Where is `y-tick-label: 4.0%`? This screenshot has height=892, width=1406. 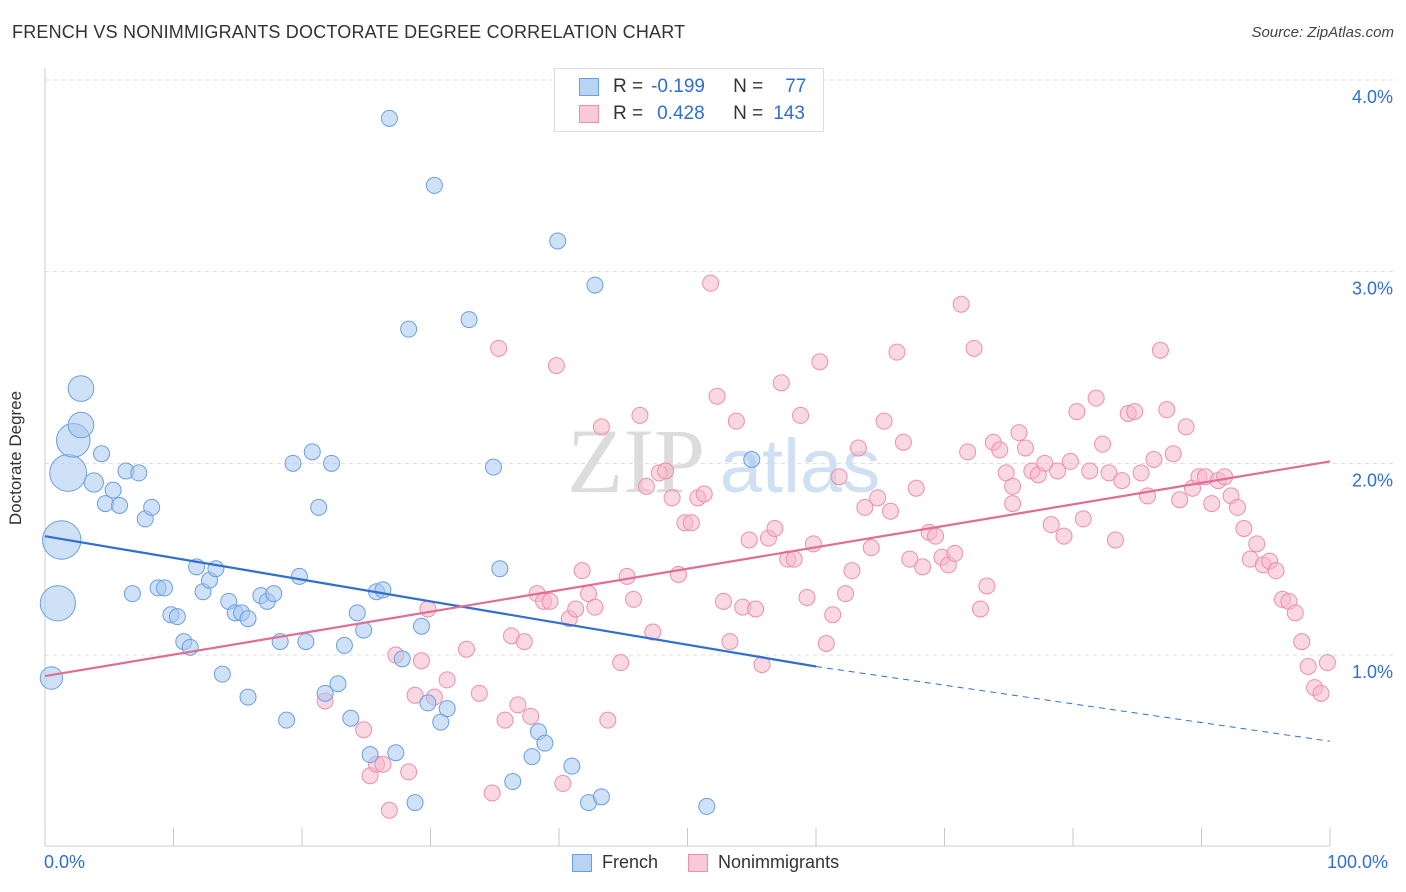 y-tick-label: 4.0% is located at coordinates (1372, 97).